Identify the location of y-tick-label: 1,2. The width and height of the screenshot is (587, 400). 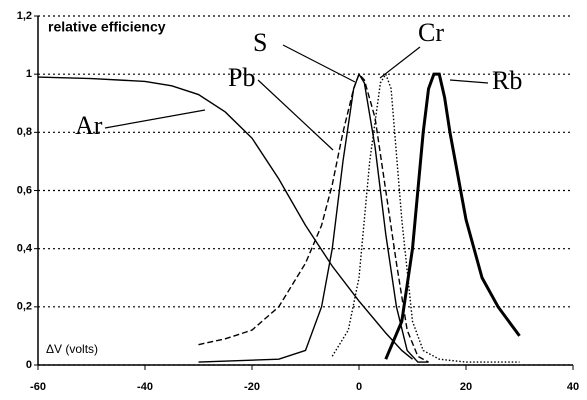
(24, 16).